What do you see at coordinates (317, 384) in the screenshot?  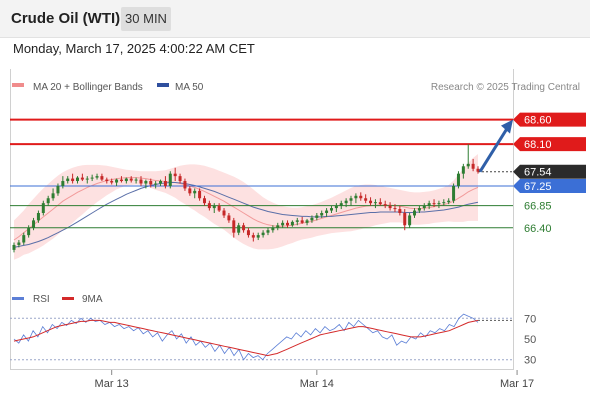 I see `x-tick-label: Mar 14` at bounding box center [317, 384].